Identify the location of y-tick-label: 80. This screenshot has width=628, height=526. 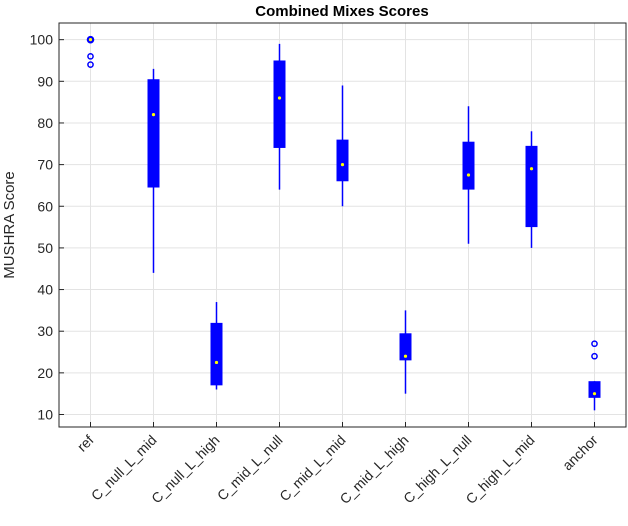
(45, 123).